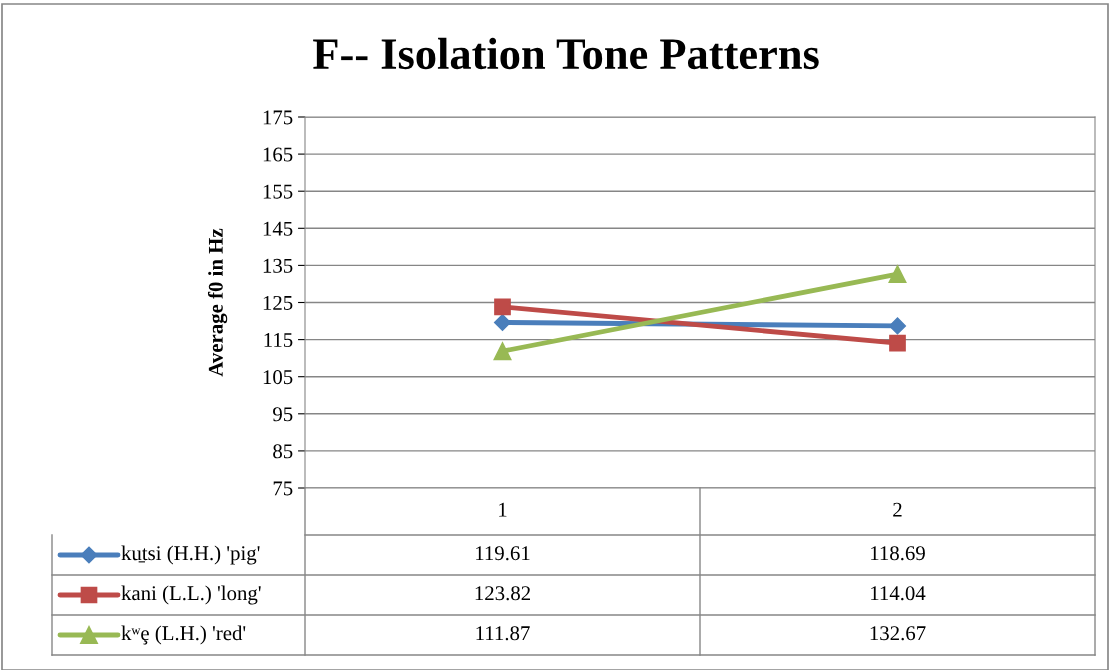 The image size is (1110, 670). I want to click on y-tick-label: 145, so click(278, 228).